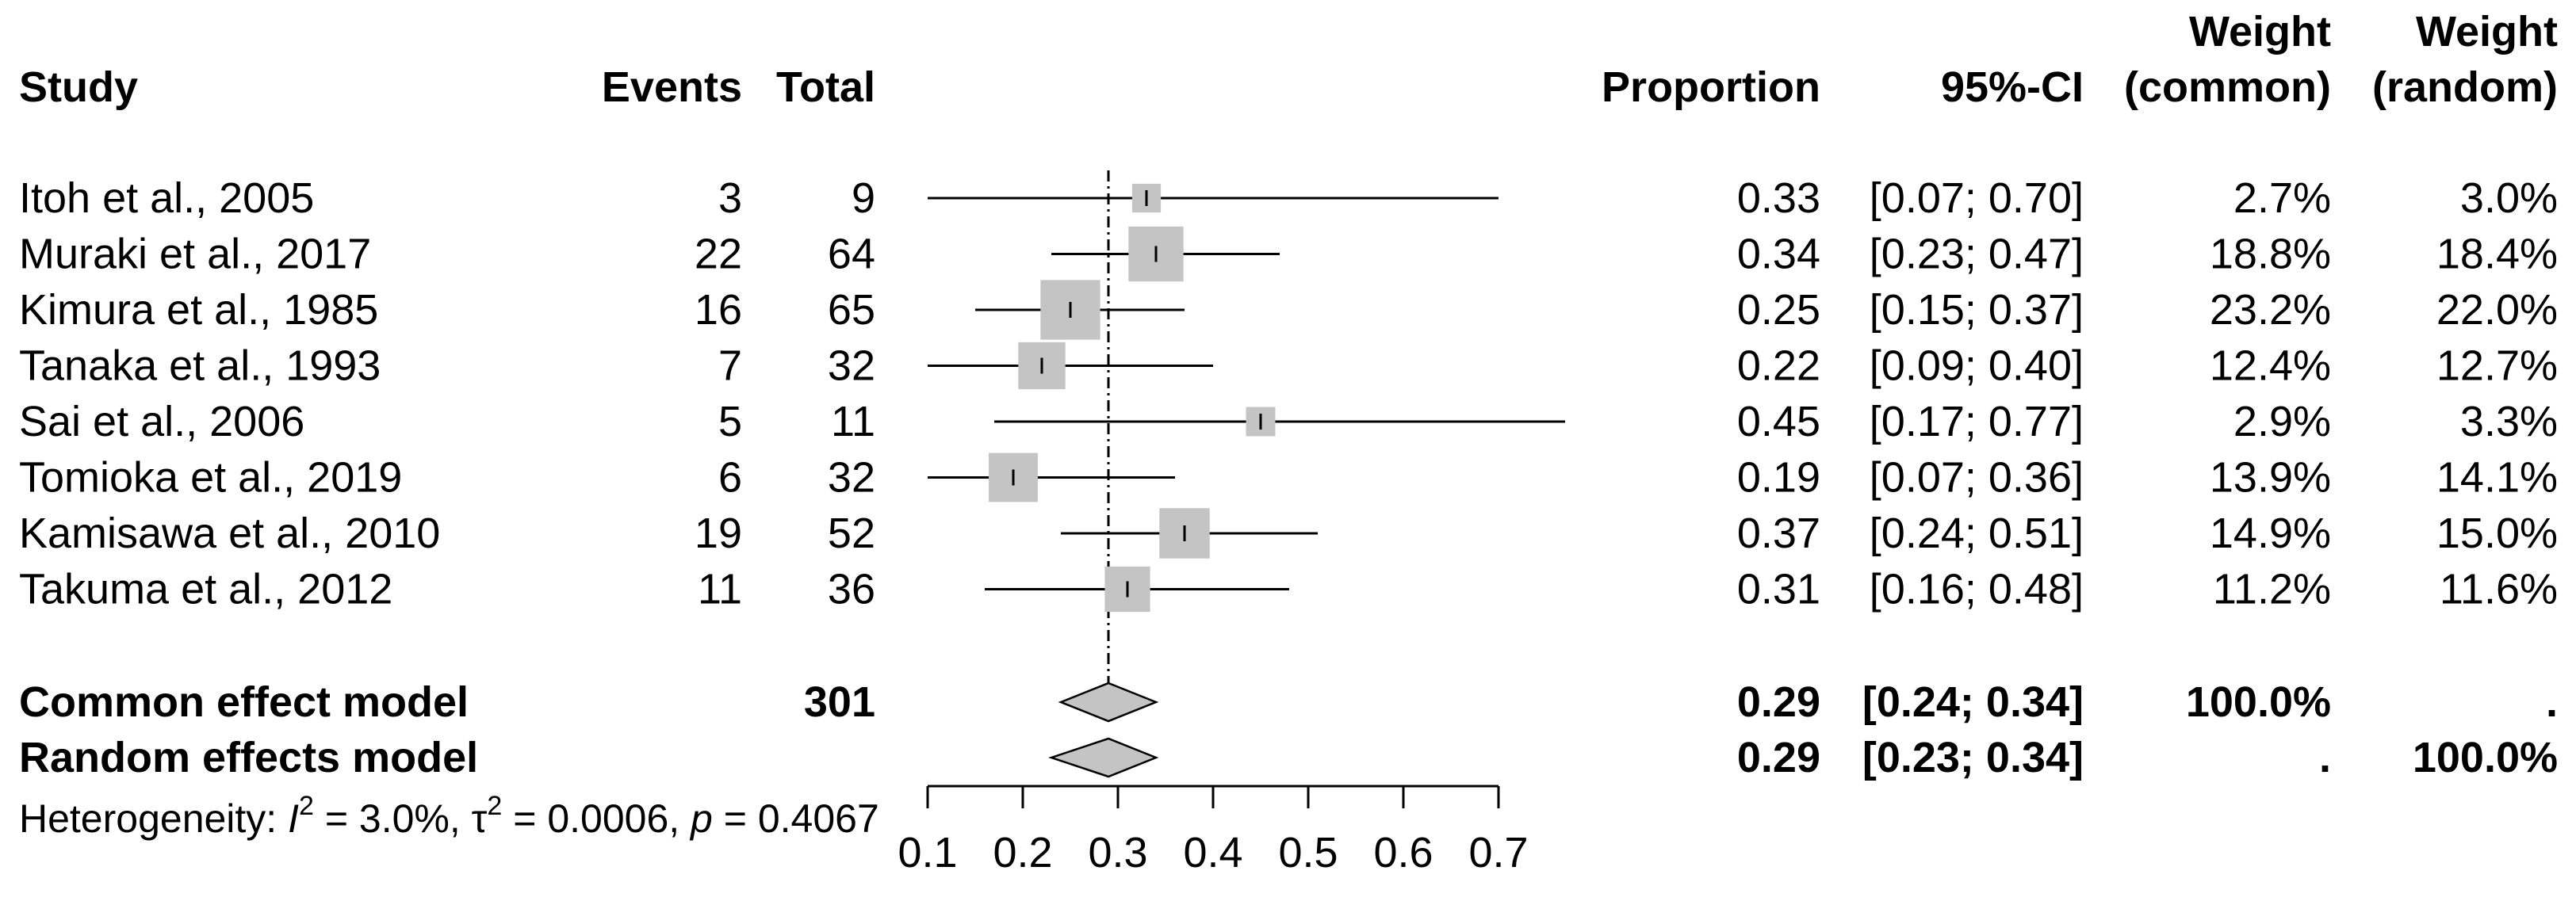 This screenshot has height=905, width=2576. Describe the element at coordinates (1778, 478) in the screenshot. I see `study-proportion: 0.19` at that location.